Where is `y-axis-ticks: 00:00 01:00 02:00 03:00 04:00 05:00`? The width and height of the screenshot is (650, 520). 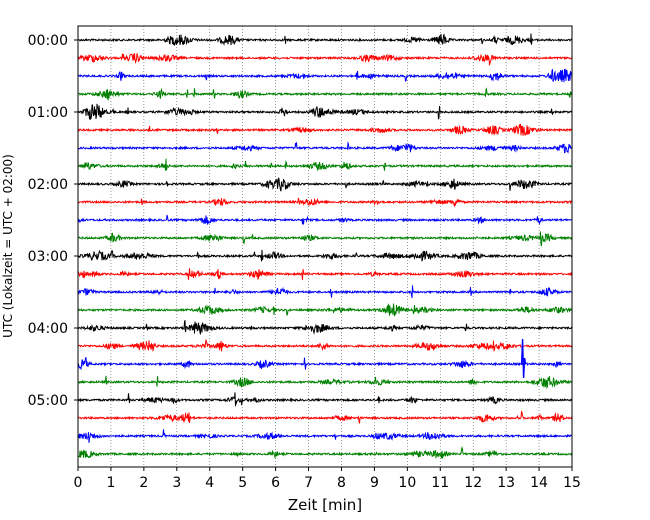
y-axis-ticks: 00:00 01:00 02:00 03:00 04:00 05:00 is located at coordinates (53, 221).